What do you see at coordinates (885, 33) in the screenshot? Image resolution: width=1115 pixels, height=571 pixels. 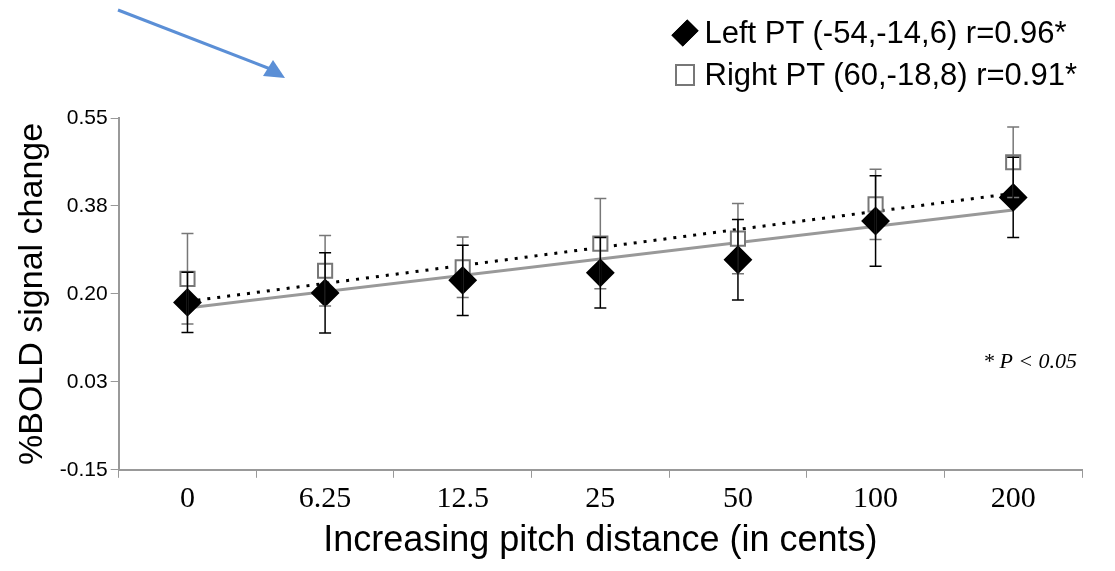 I see `legend-label: Left PT (-54,-14,6) r=0.96*` at bounding box center [885, 33].